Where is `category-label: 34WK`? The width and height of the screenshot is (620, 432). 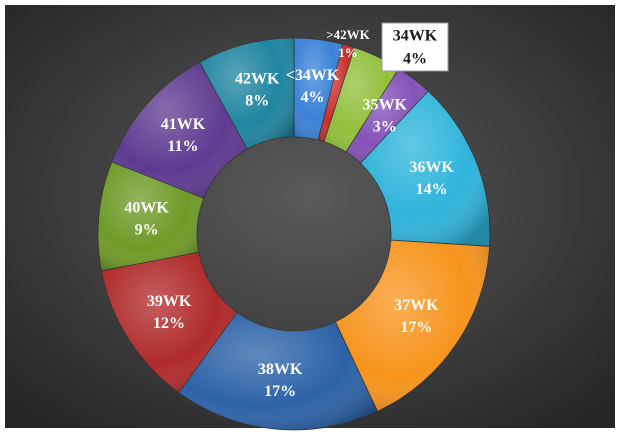
category-label: 34WK is located at coordinates (415, 36).